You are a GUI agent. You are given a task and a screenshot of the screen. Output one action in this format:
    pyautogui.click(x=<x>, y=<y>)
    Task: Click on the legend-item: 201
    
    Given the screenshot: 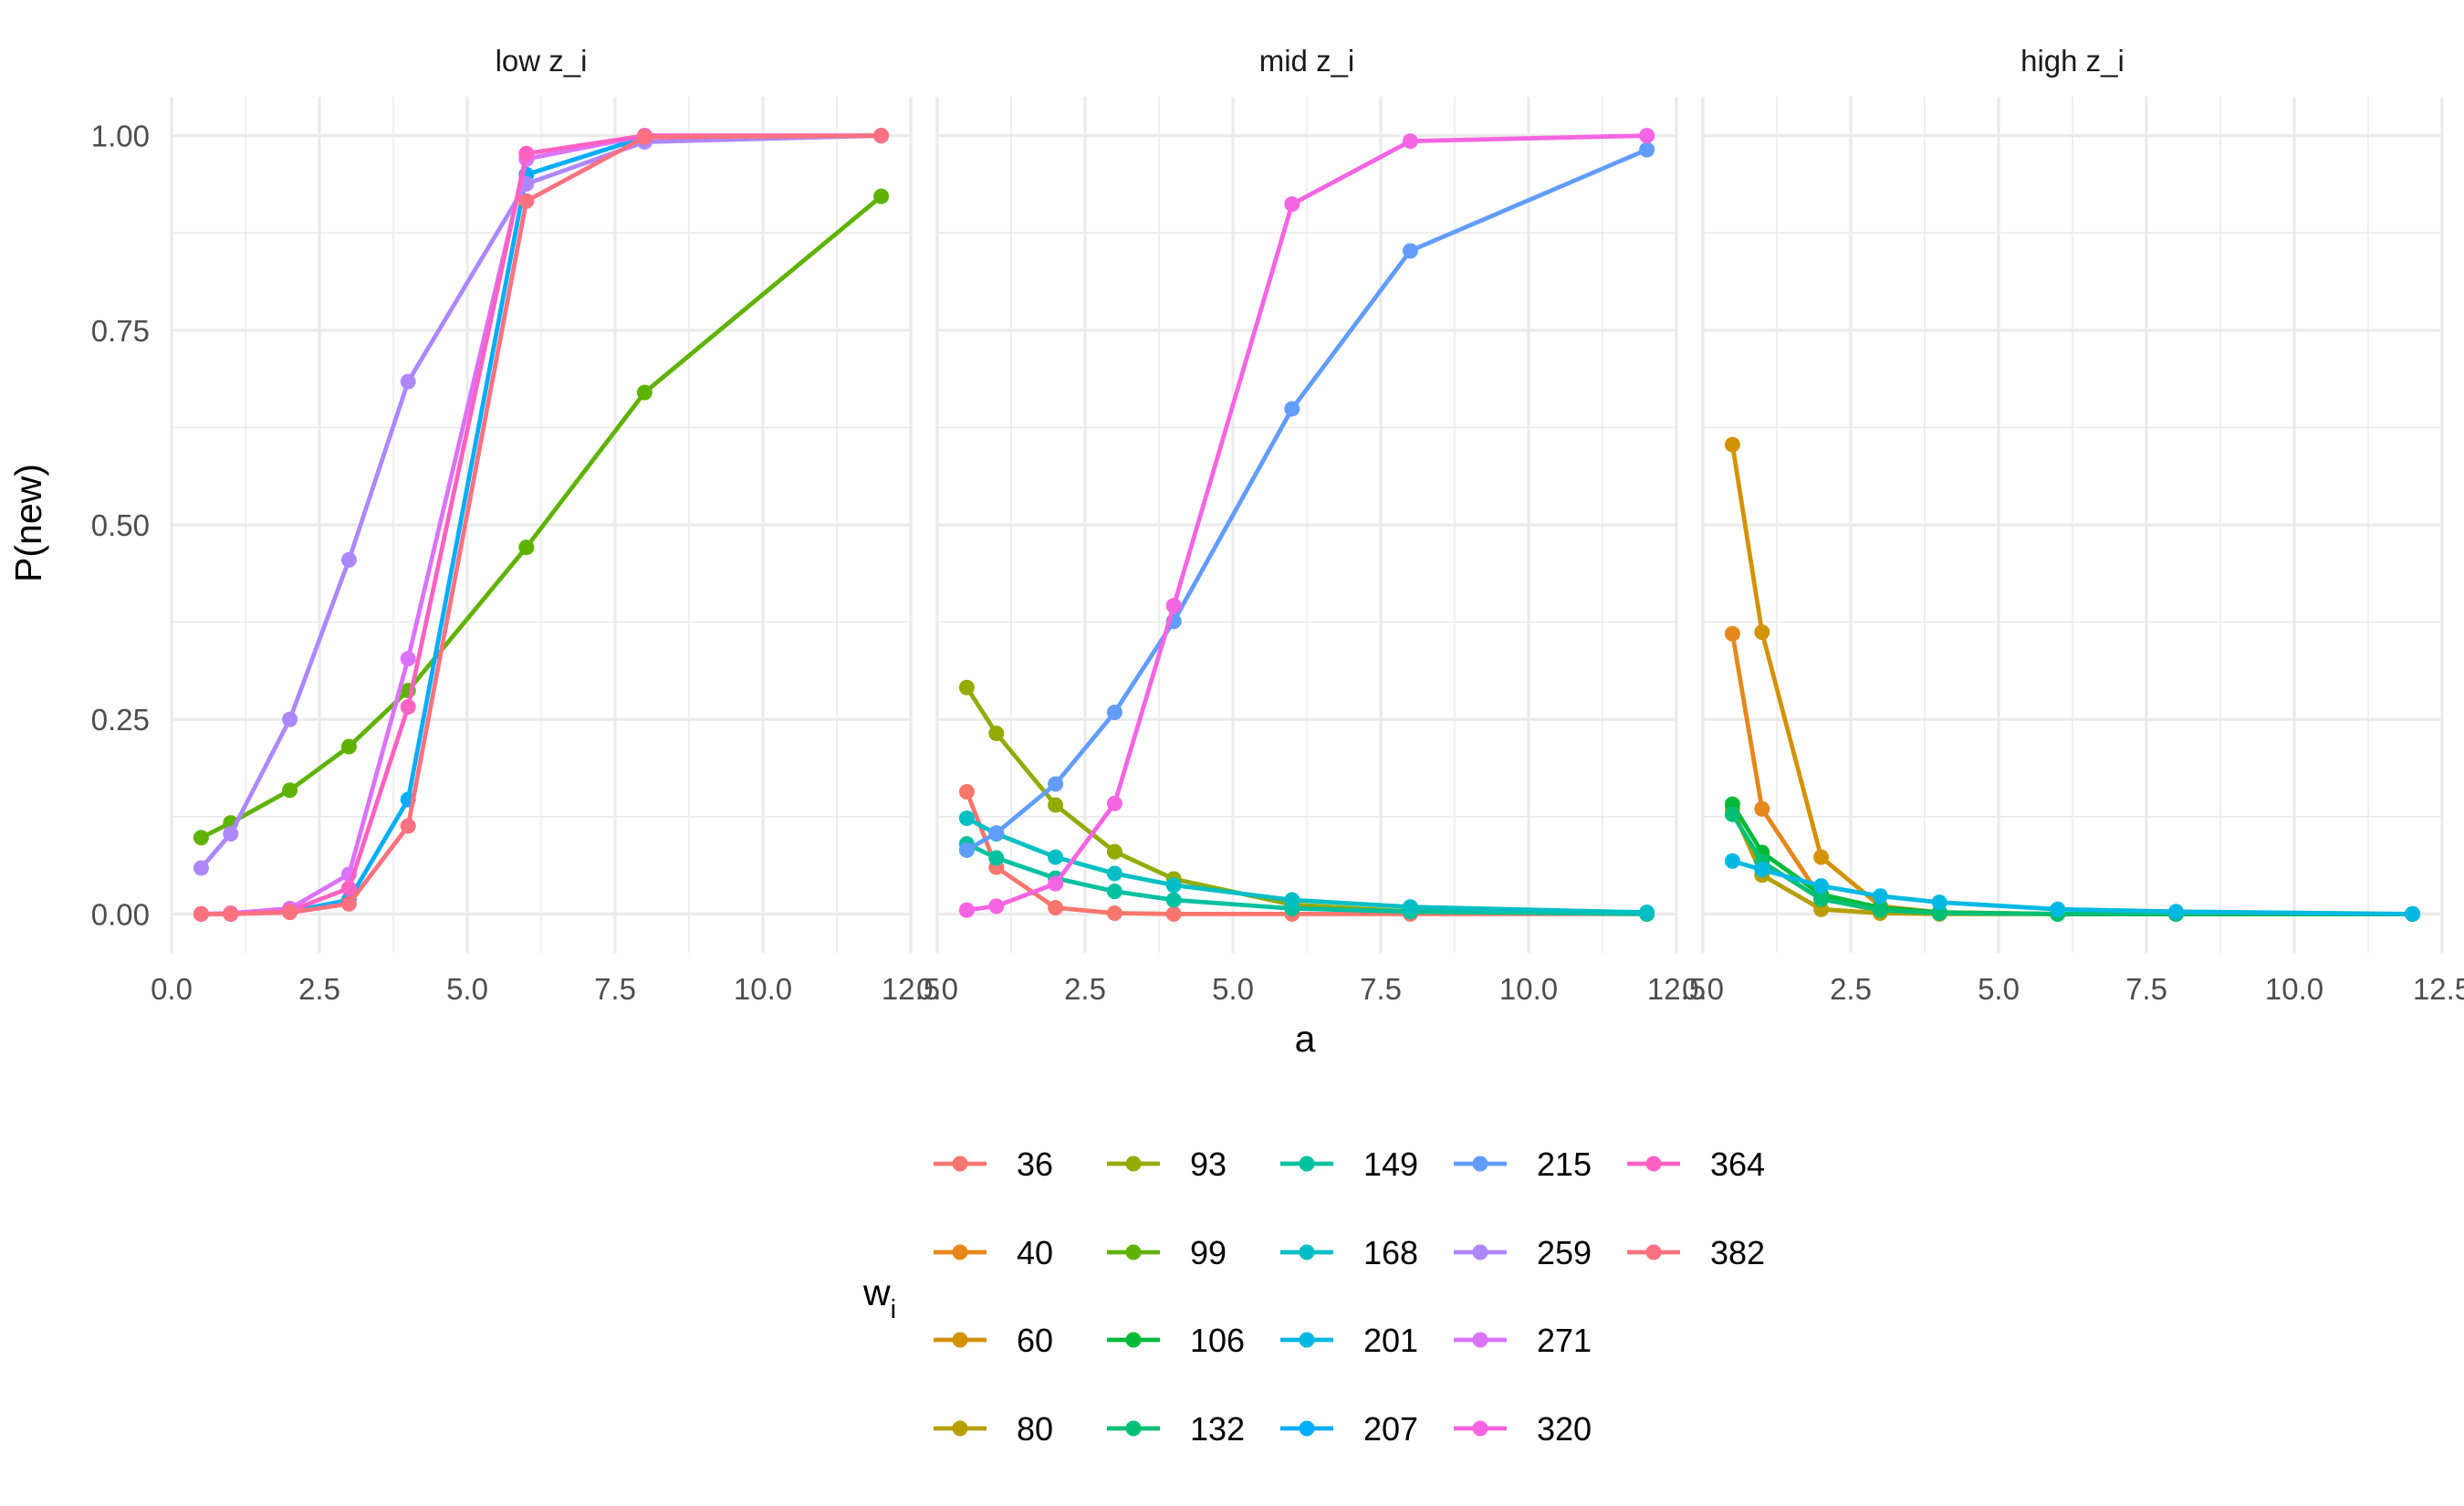 What is the action you would take?
    pyautogui.click(x=1349, y=1340)
    